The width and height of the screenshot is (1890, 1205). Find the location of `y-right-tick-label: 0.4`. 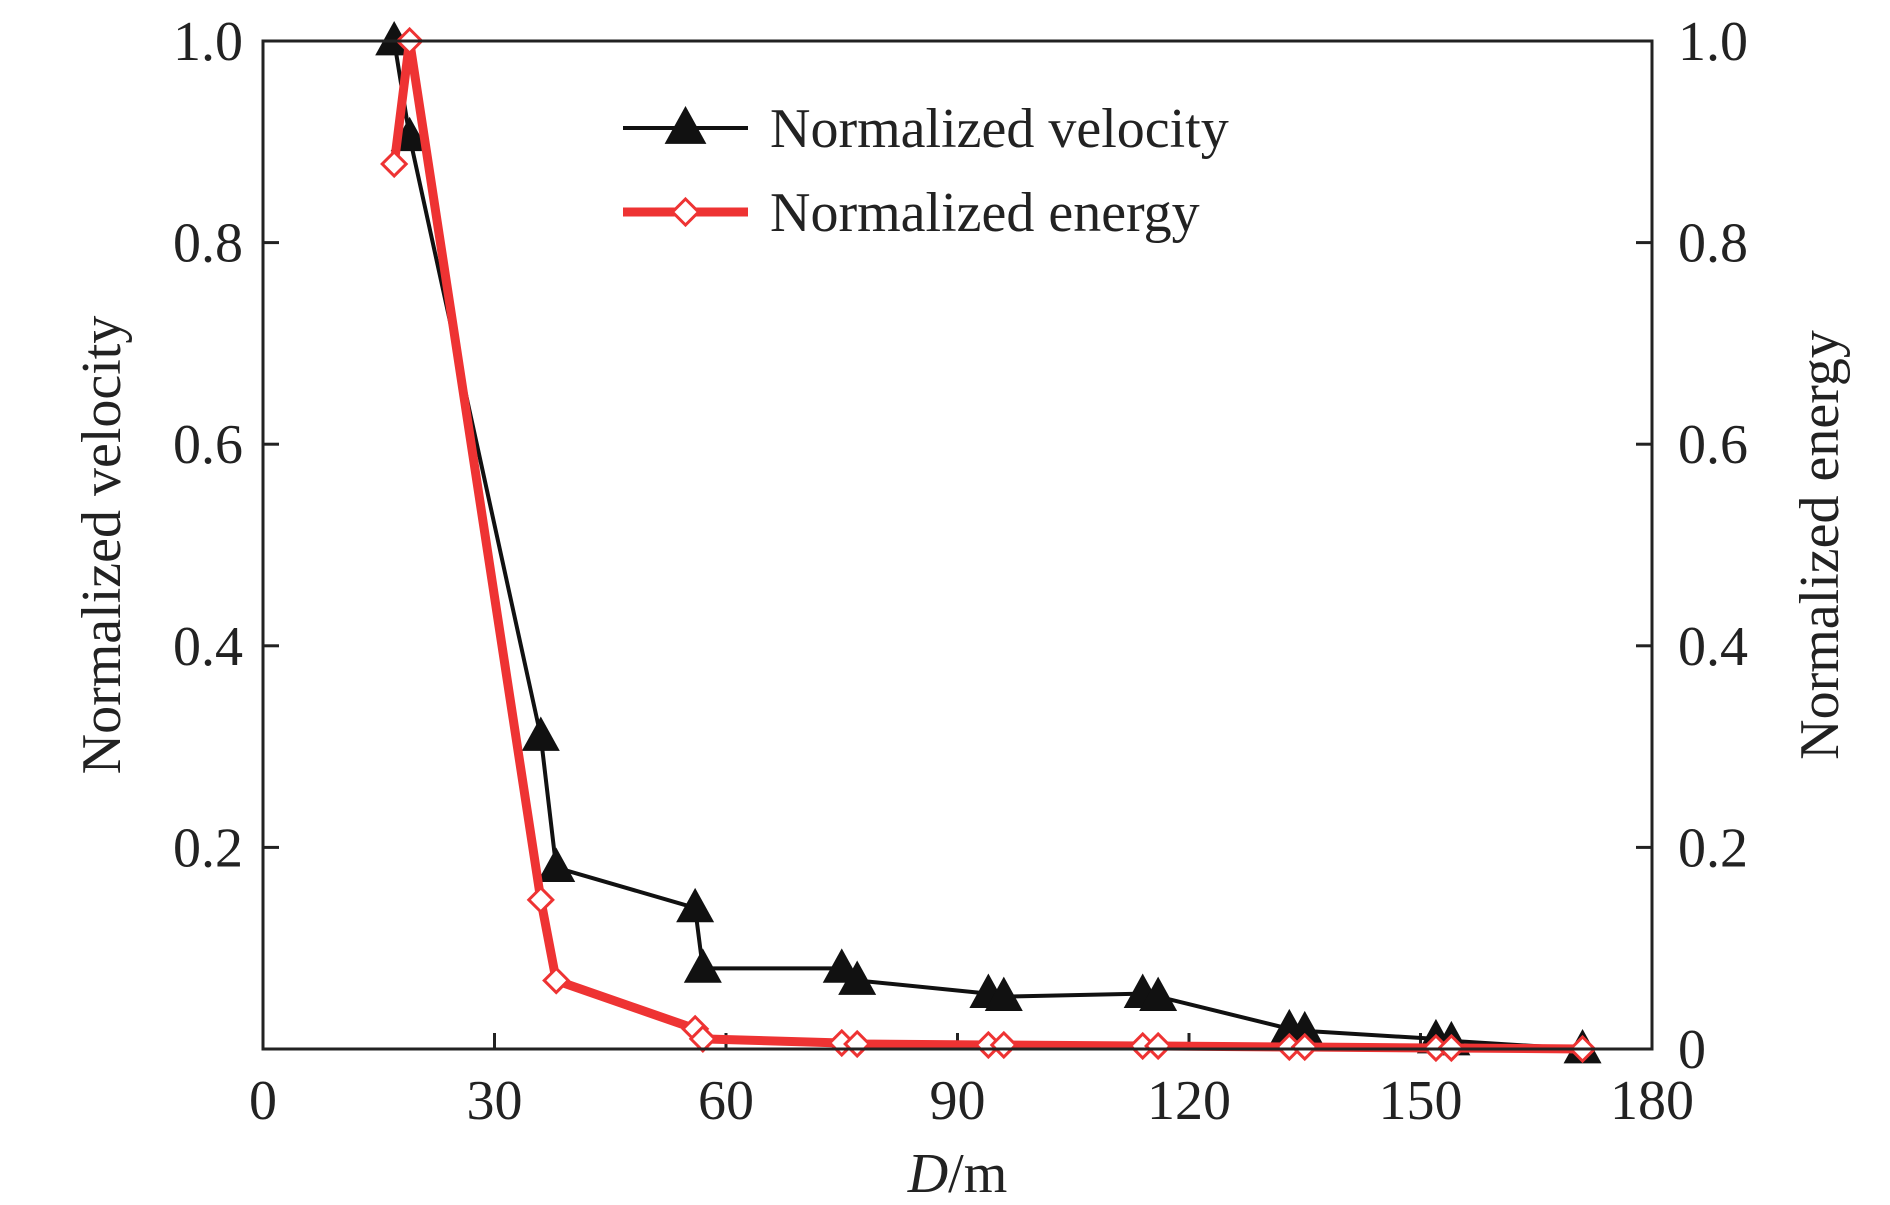

y-right-tick-label: 0.4 is located at coordinates (1713, 647).